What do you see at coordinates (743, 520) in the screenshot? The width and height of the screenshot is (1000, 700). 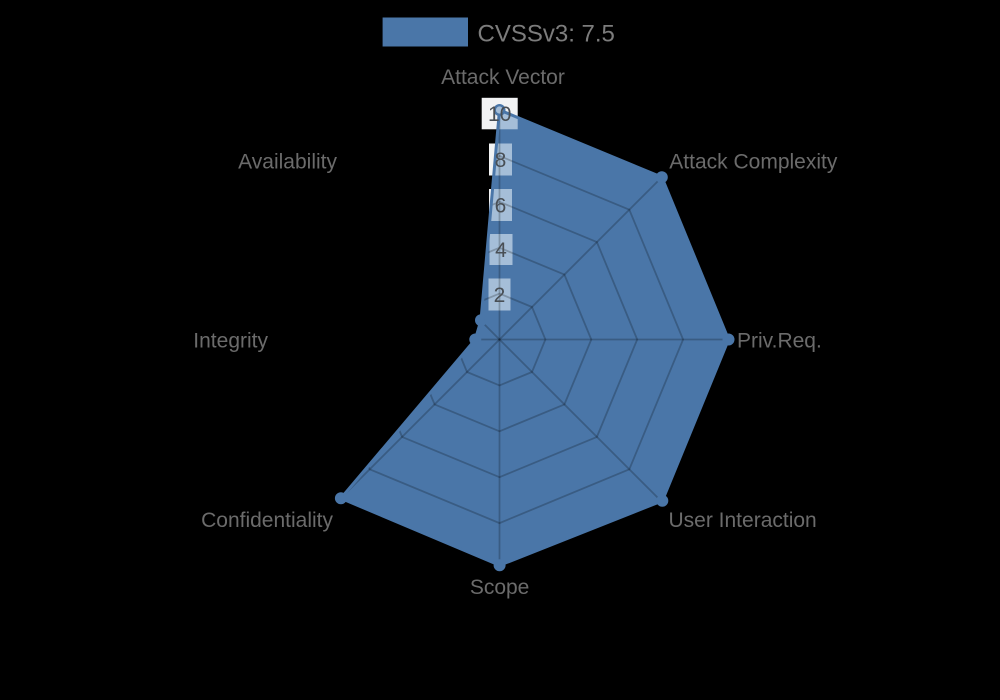 I see `svg-text: User Interaction` at bounding box center [743, 520].